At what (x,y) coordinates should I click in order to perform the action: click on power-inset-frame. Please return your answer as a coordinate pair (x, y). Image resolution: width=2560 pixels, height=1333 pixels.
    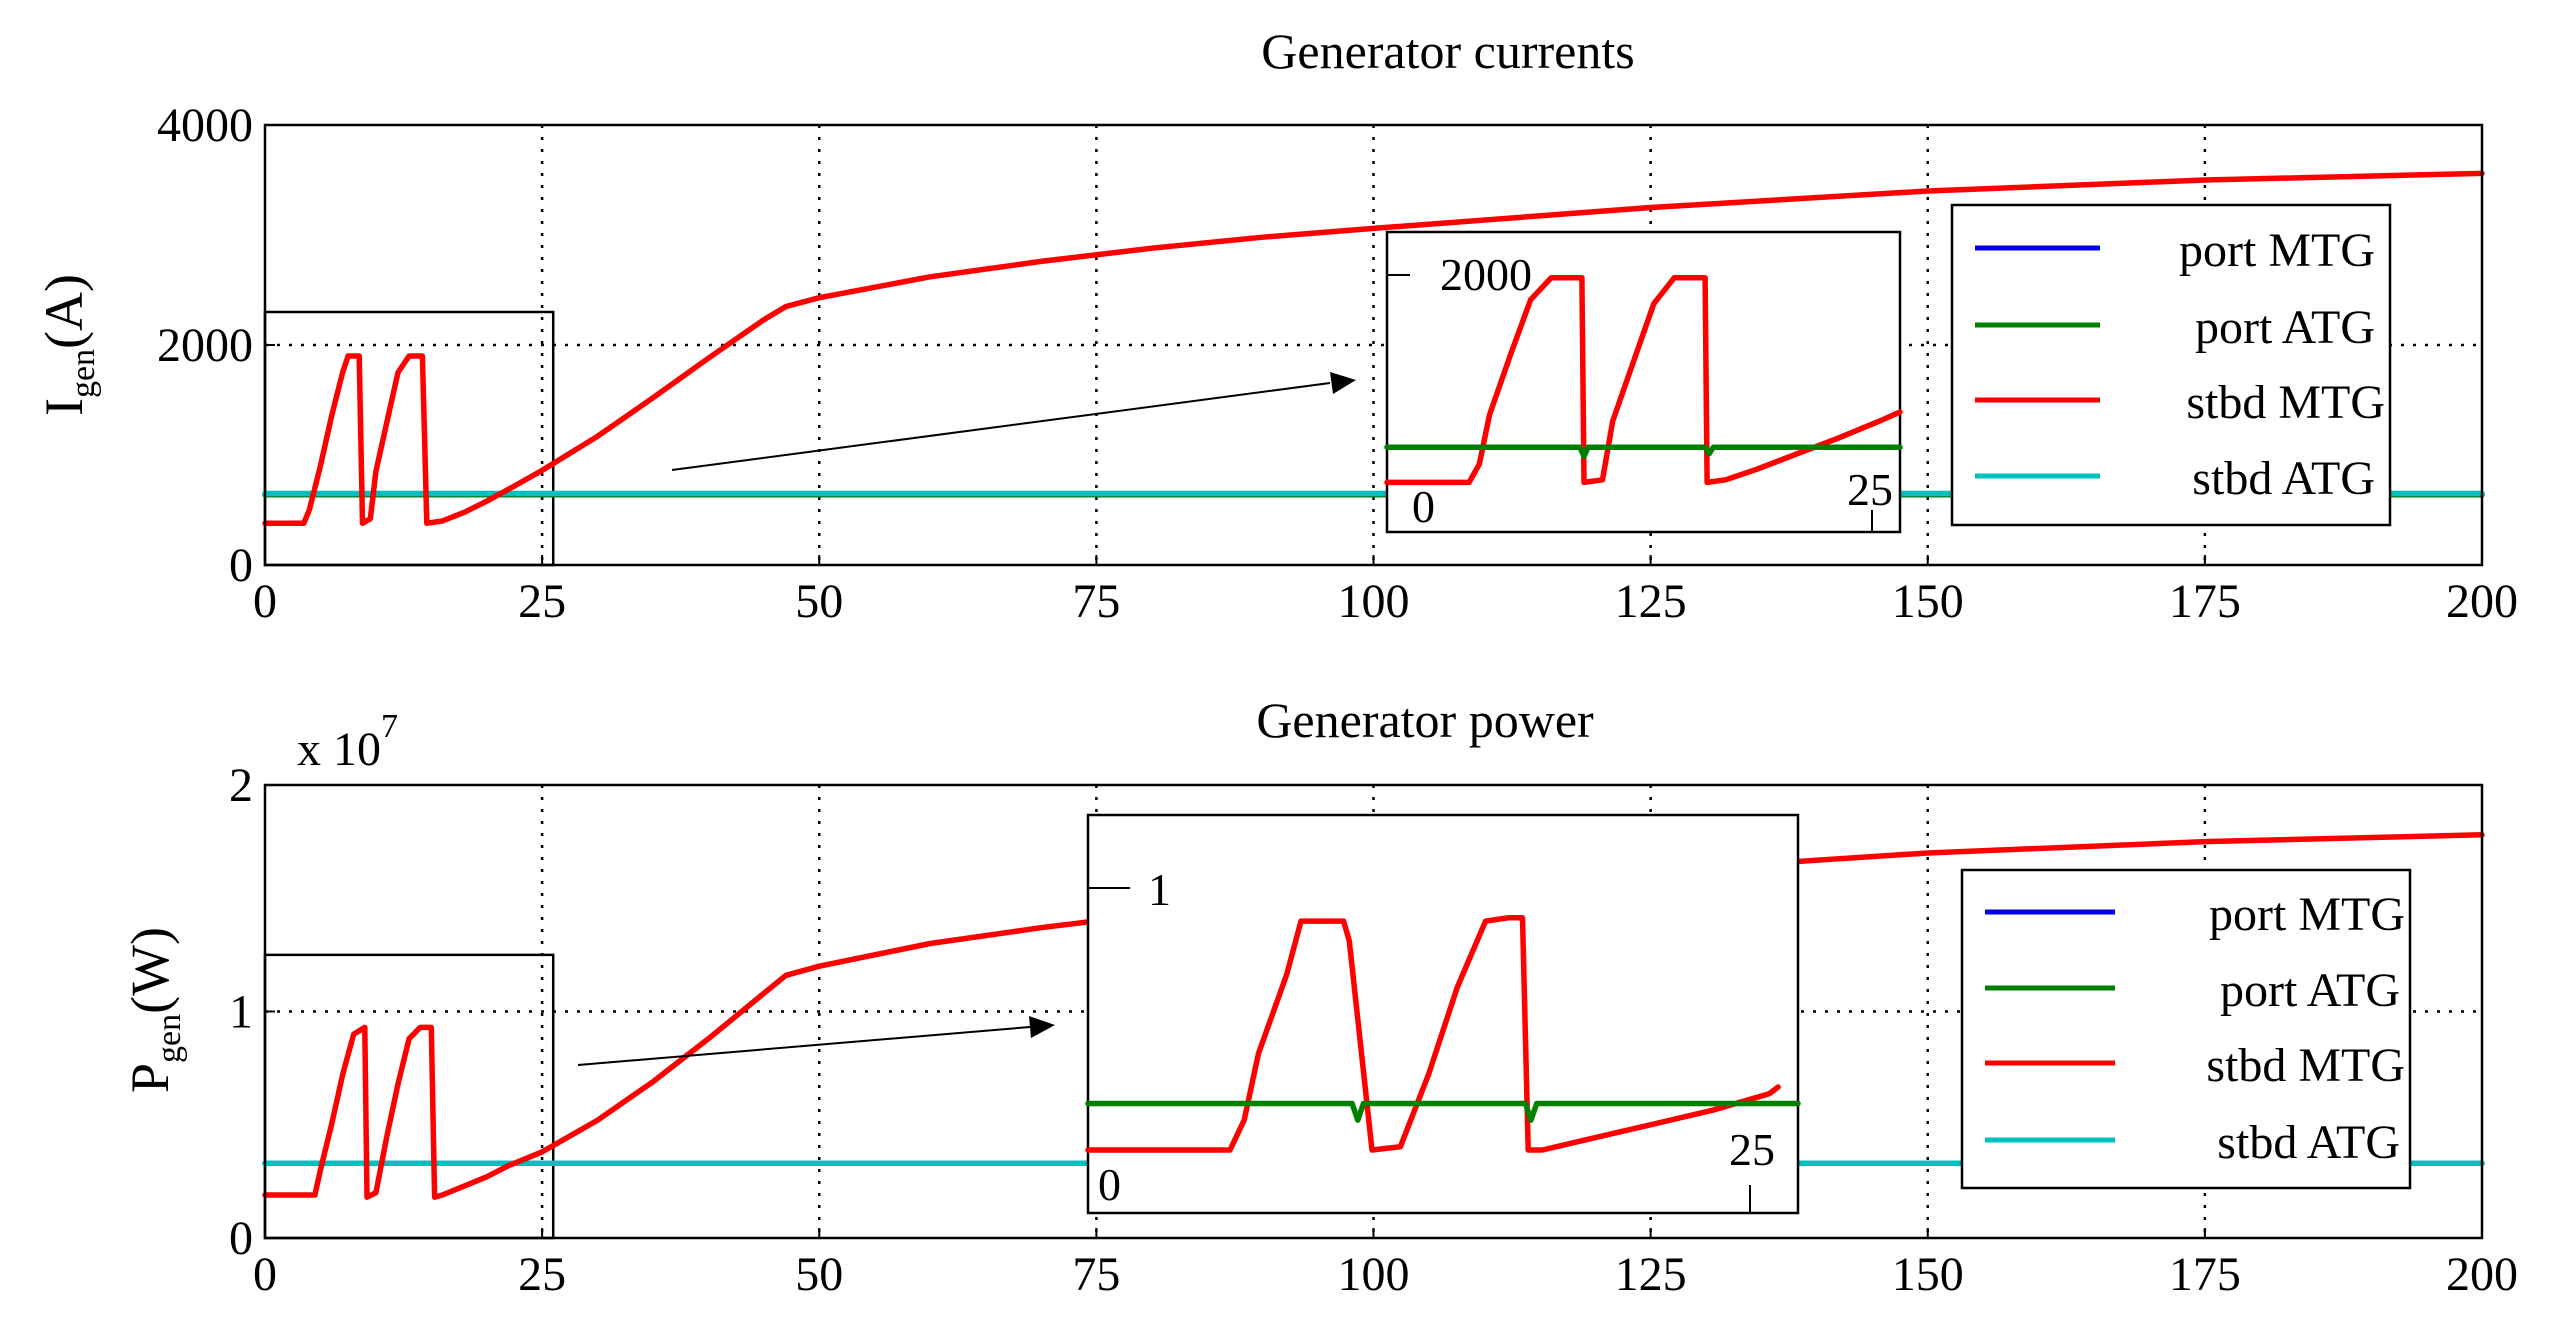
    Looking at the image, I should click on (1443, 1014).